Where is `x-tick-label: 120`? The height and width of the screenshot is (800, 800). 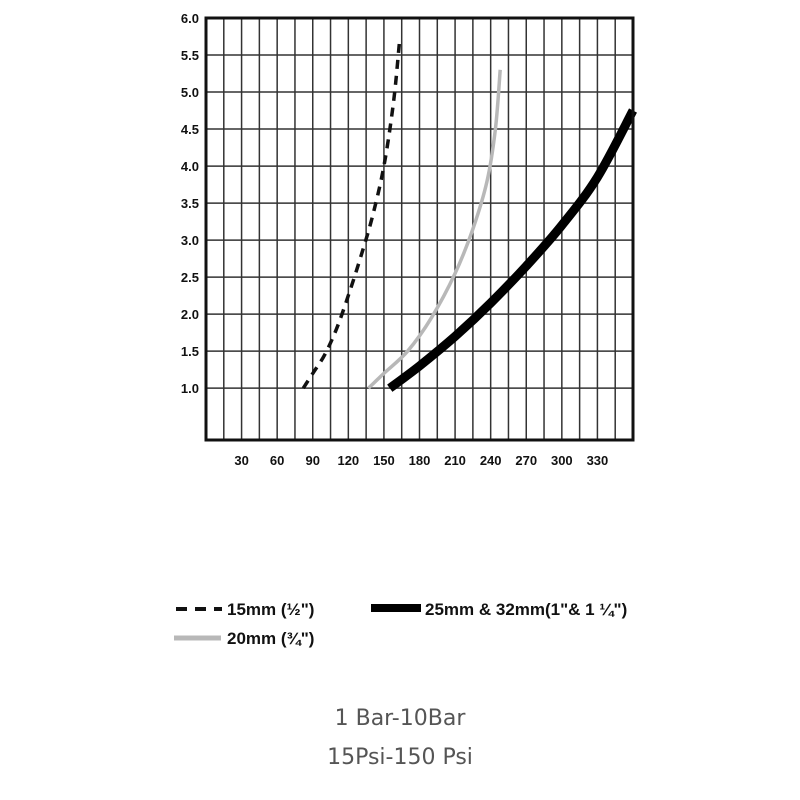
x-tick-label: 120 is located at coordinates (348, 460).